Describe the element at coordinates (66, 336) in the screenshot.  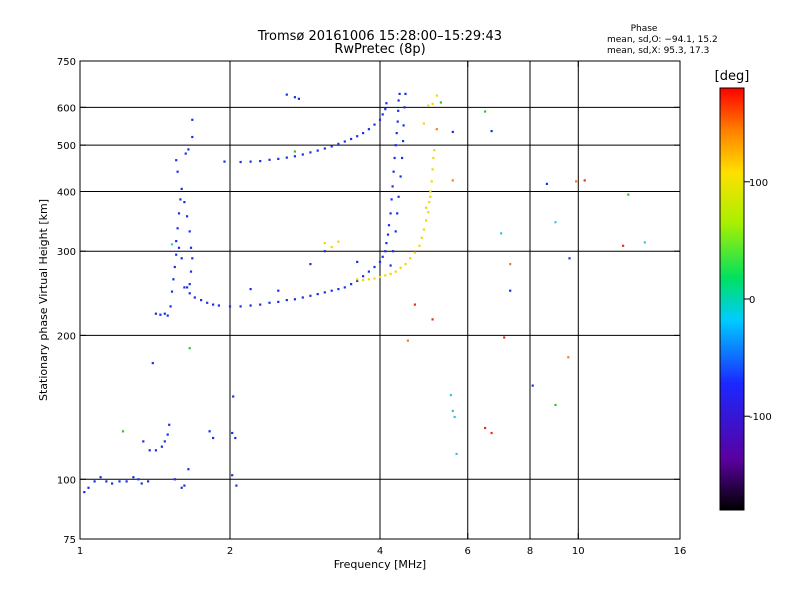
I see `y-tick-label: 200` at that location.